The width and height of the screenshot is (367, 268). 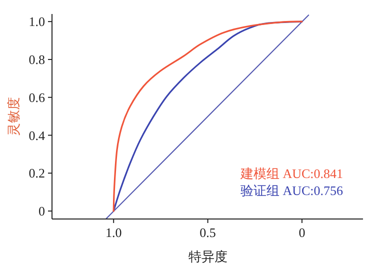 What do you see at coordinates (36, 22) in the screenshot?
I see `y-tick-label: 1.0` at bounding box center [36, 22].